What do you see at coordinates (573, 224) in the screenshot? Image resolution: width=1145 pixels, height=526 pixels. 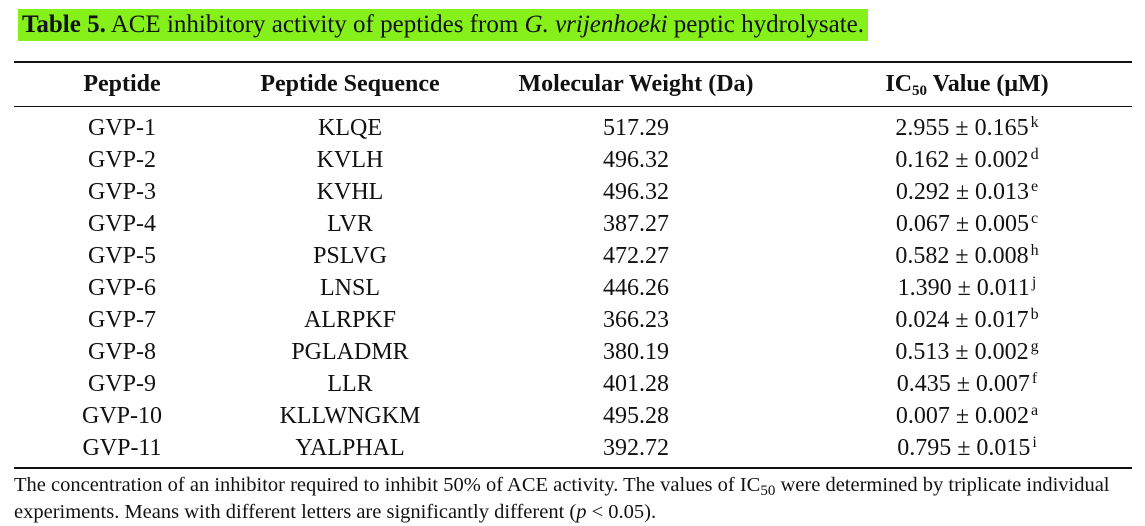 I see `table-row: GVP-4 LVR 387.27 0.067 ± 0.005 c` at bounding box center [573, 224].